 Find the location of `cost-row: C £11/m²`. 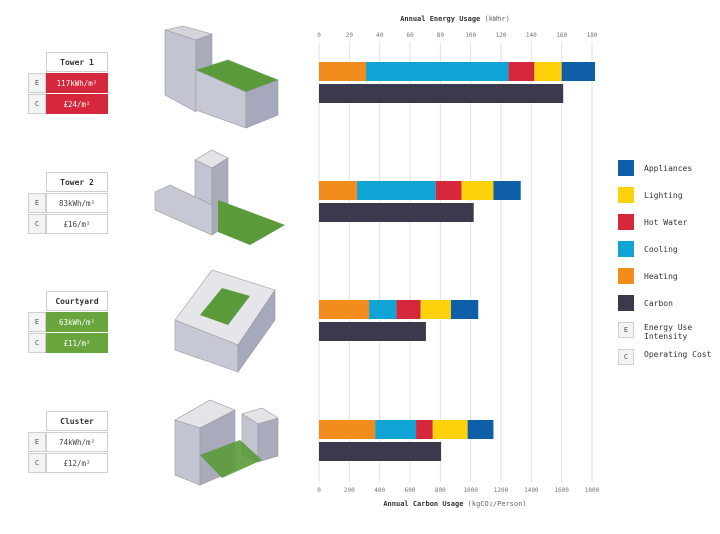

cost-row: C £11/m² is located at coordinates (68, 343).